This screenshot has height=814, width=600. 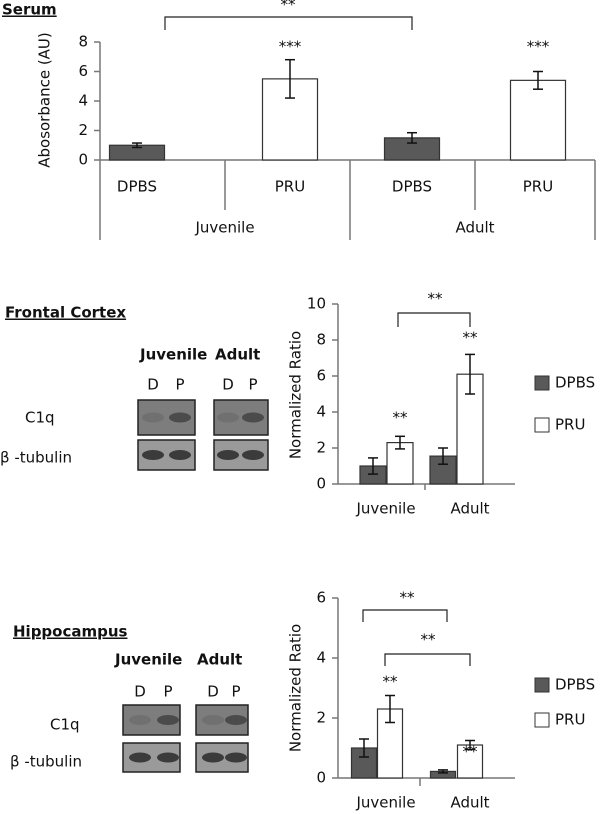 I want to click on panel-title: Hippocampus, so click(x=70, y=632).